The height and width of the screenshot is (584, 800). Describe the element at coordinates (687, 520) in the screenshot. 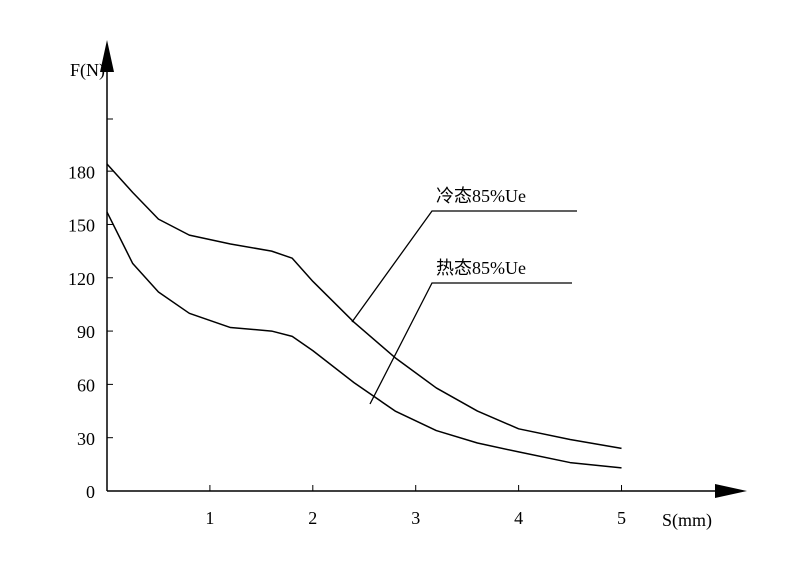

I see `x-axis-label: S(mm)` at that location.